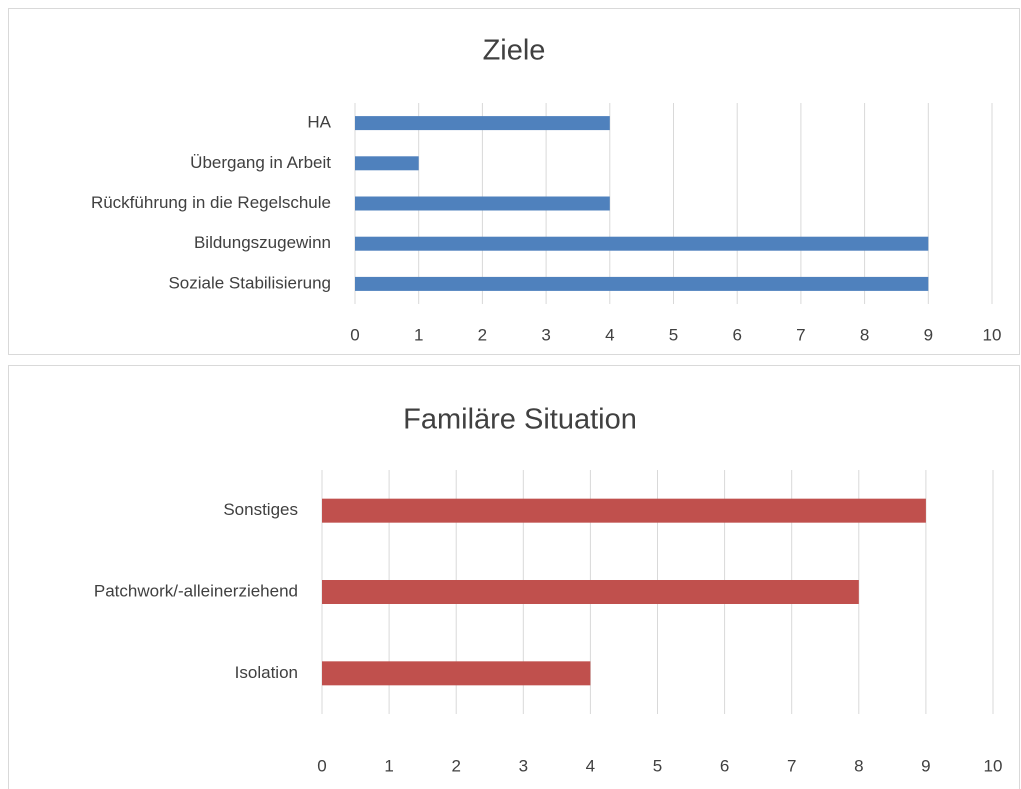 The image size is (1021, 789). I want to click on y-tick-label: Übergang in Arbeit, so click(260, 162).